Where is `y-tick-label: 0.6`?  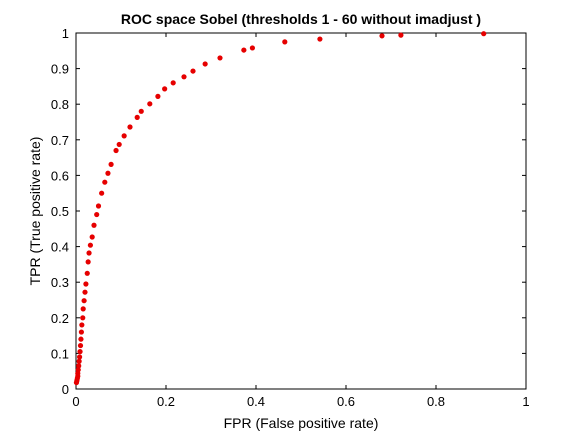 y-tick-label: 0.6 is located at coordinates (60, 175).